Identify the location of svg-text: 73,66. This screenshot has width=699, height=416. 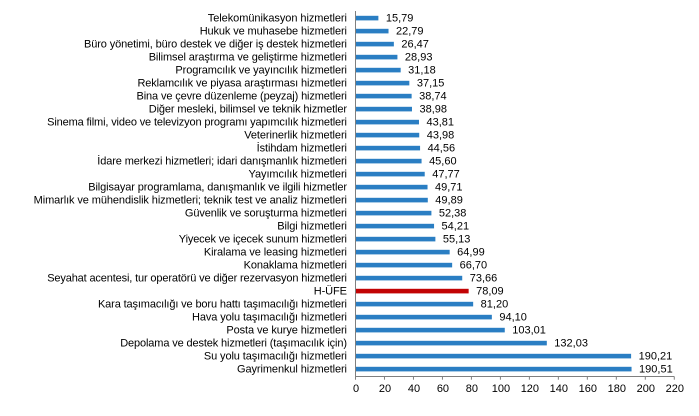
(484, 279).